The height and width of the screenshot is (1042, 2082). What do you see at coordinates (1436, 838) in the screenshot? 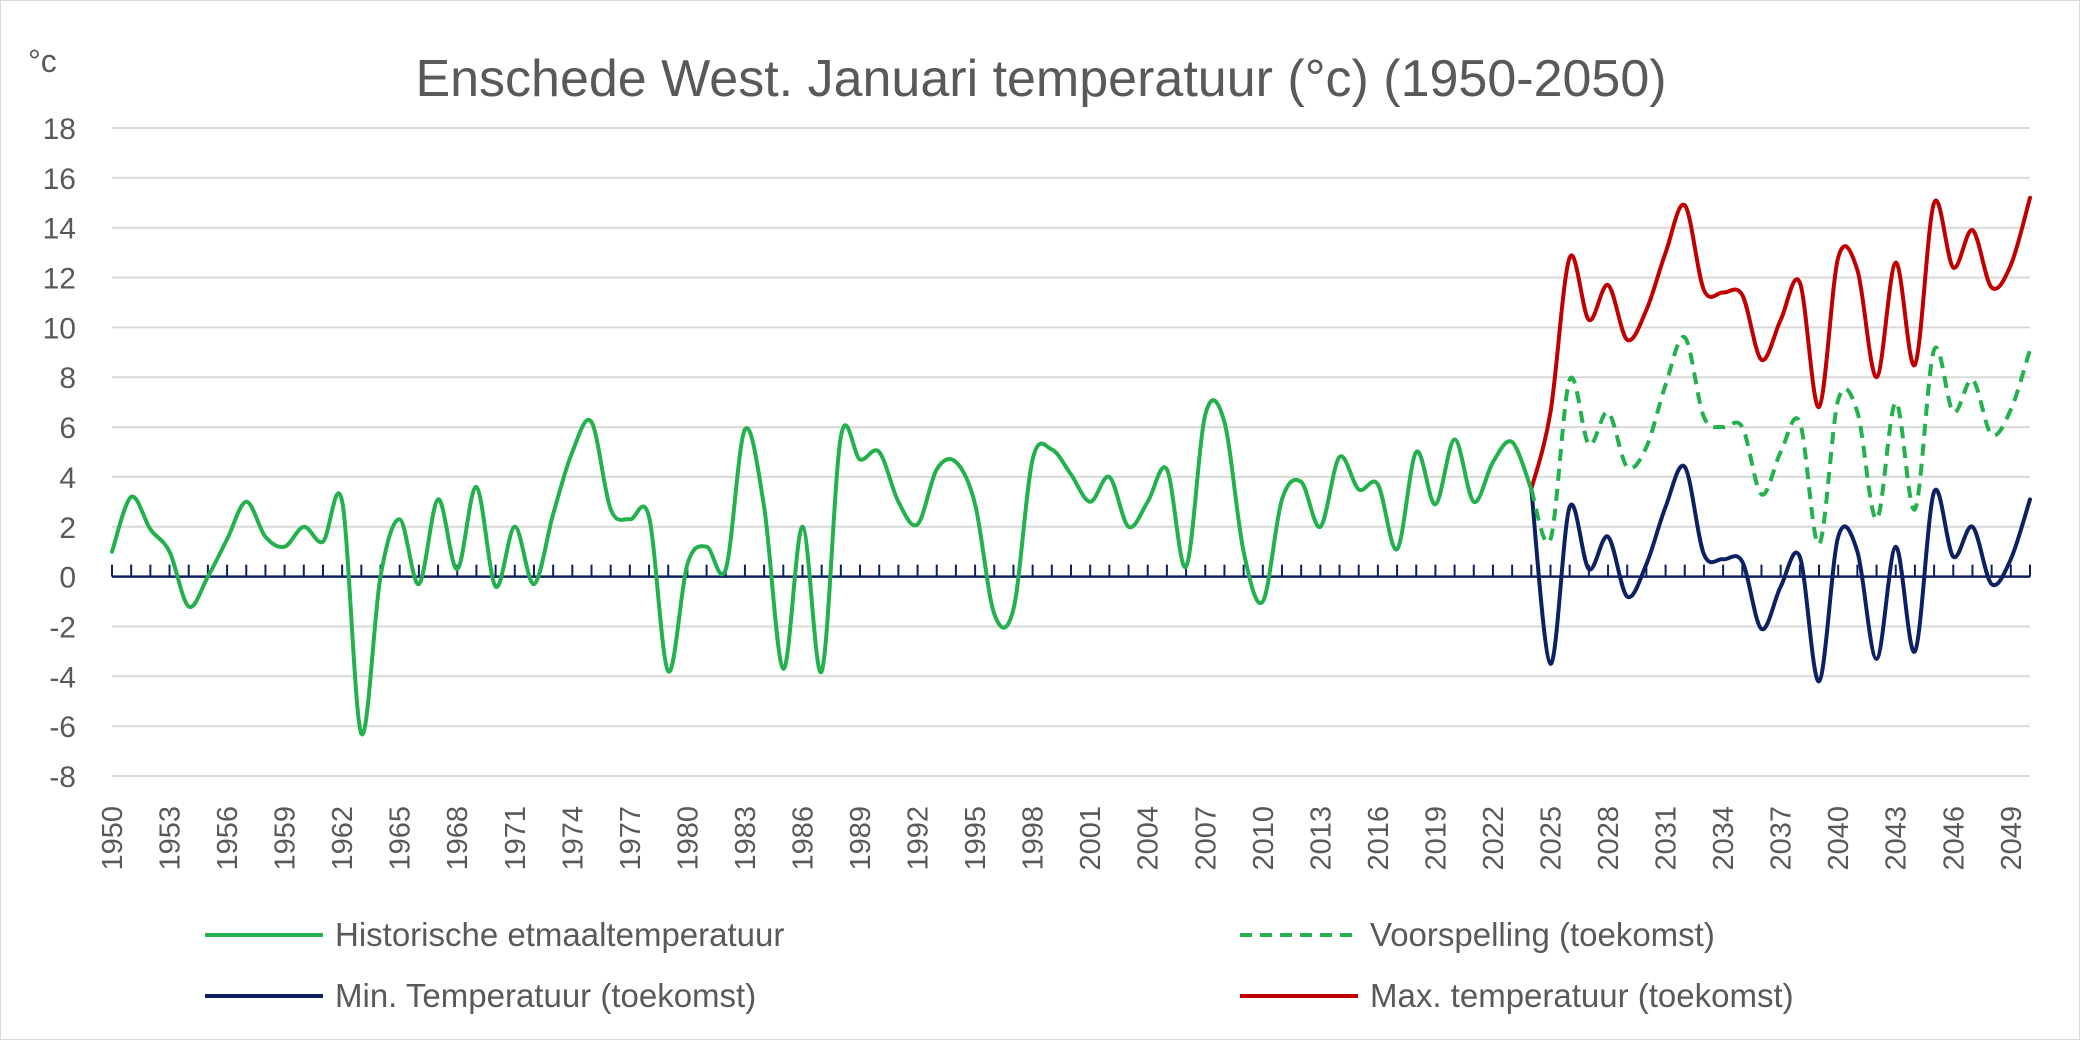
I see `x-tick-label: 2019` at bounding box center [1436, 838].